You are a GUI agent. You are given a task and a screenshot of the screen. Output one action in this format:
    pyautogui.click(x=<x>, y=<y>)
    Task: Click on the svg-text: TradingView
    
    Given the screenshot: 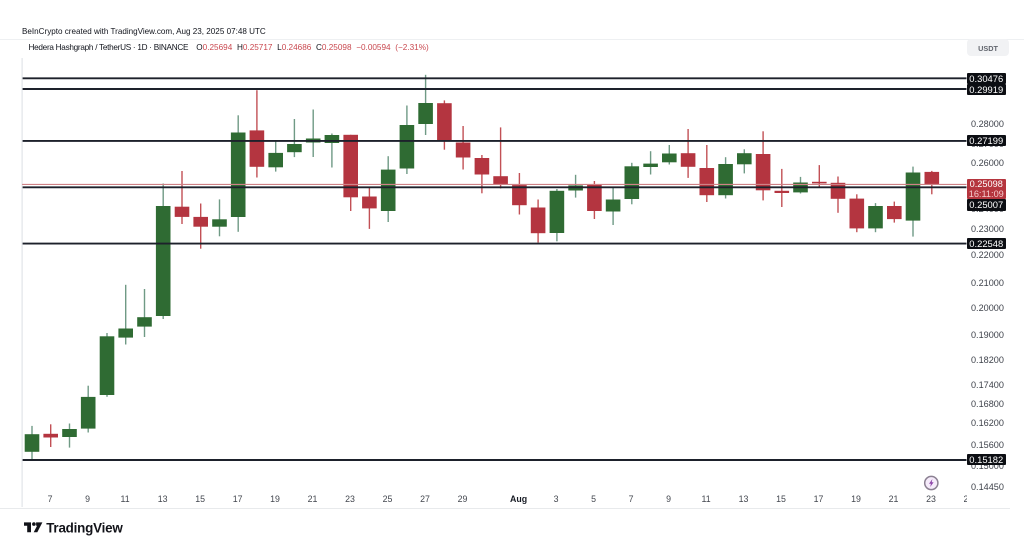 What is the action you would take?
    pyautogui.click(x=84, y=528)
    